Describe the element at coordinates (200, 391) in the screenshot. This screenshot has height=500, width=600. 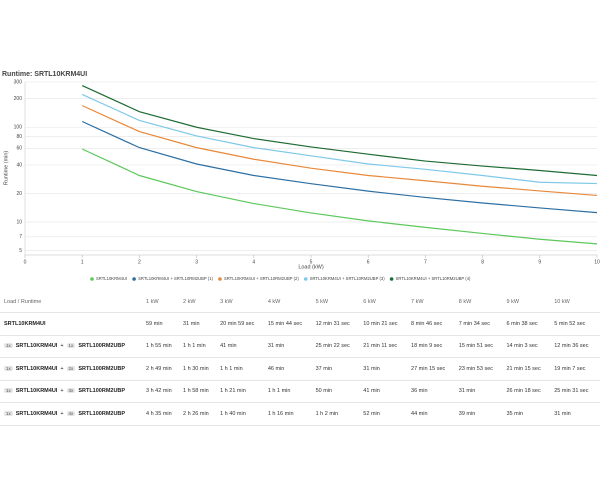
I see `runtime-cell: 1 h 58 min` at that location.